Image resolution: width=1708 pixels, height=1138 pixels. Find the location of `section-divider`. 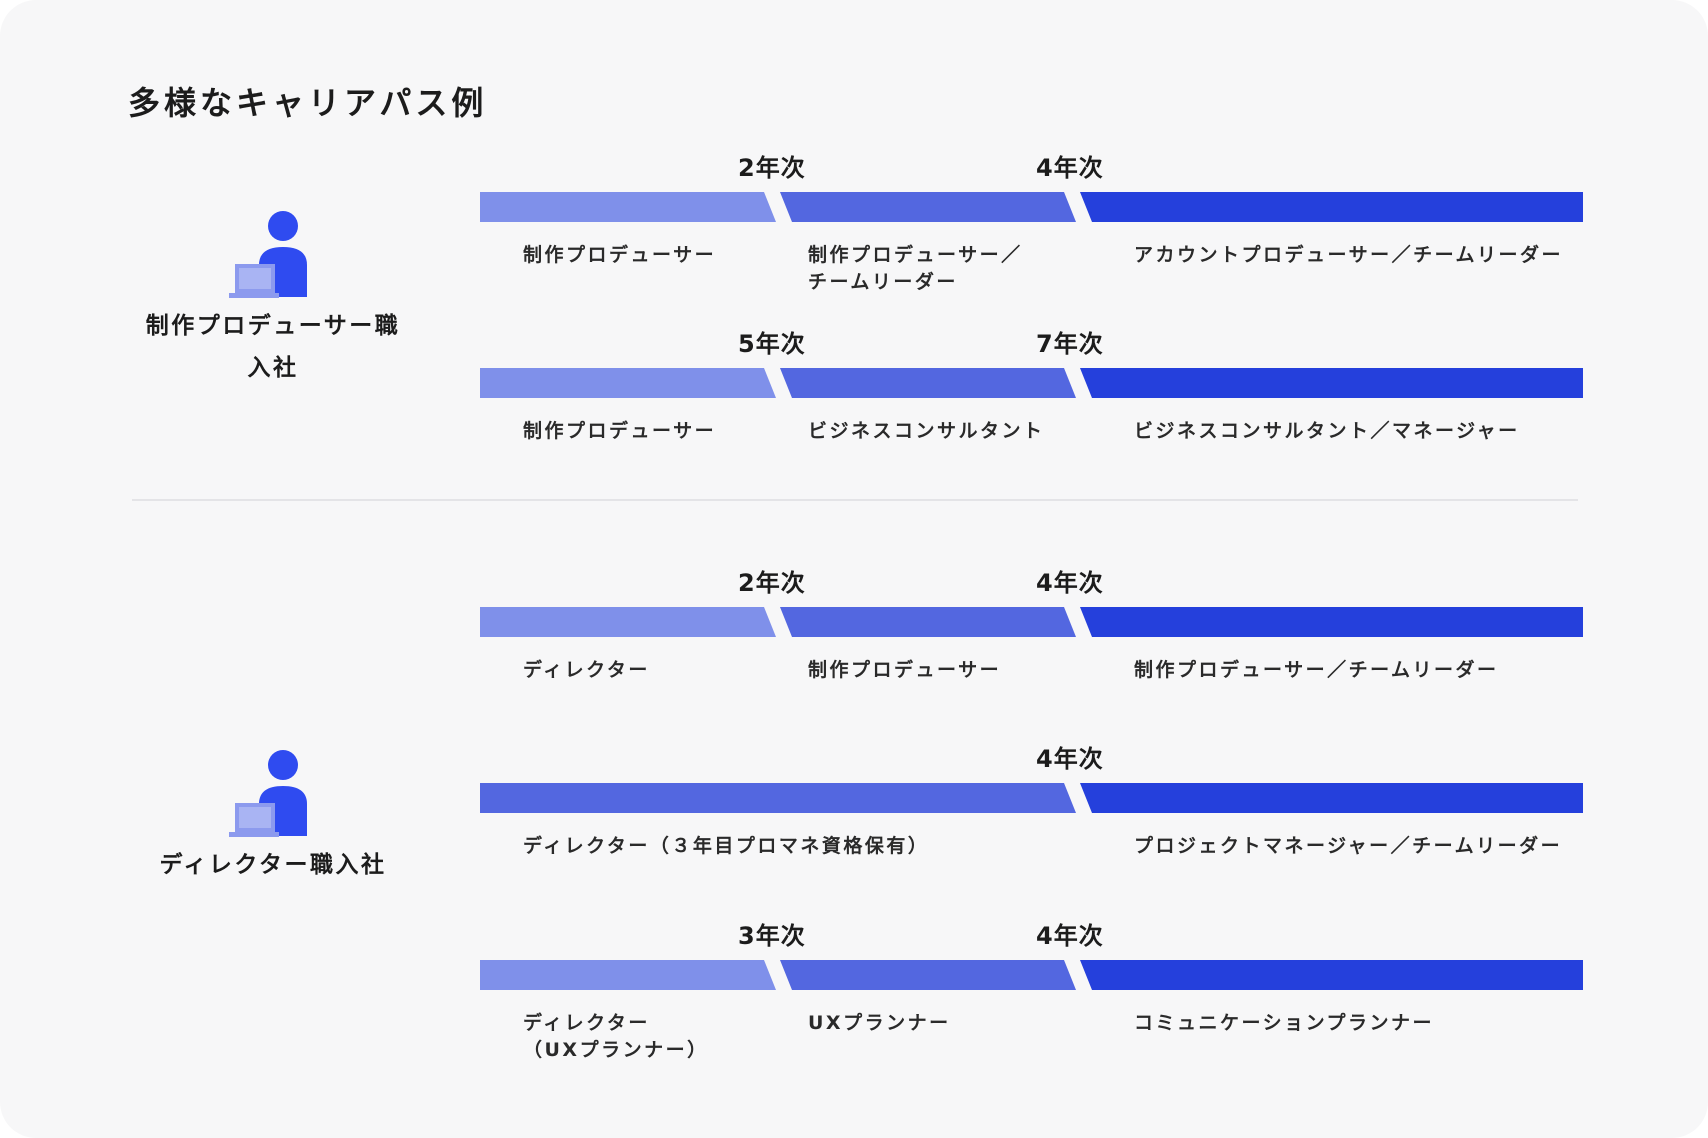

section-divider is located at coordinates (855, 500).